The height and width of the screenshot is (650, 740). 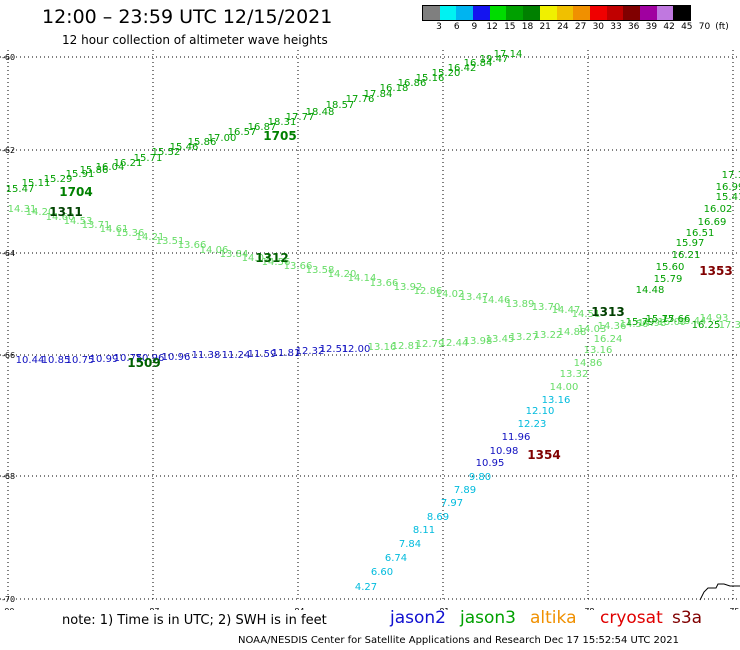 What do you see at coordinates (356, 349) in the screenshot?
I see `wave-height-value: 12.00` at bounding box center [356, 349].